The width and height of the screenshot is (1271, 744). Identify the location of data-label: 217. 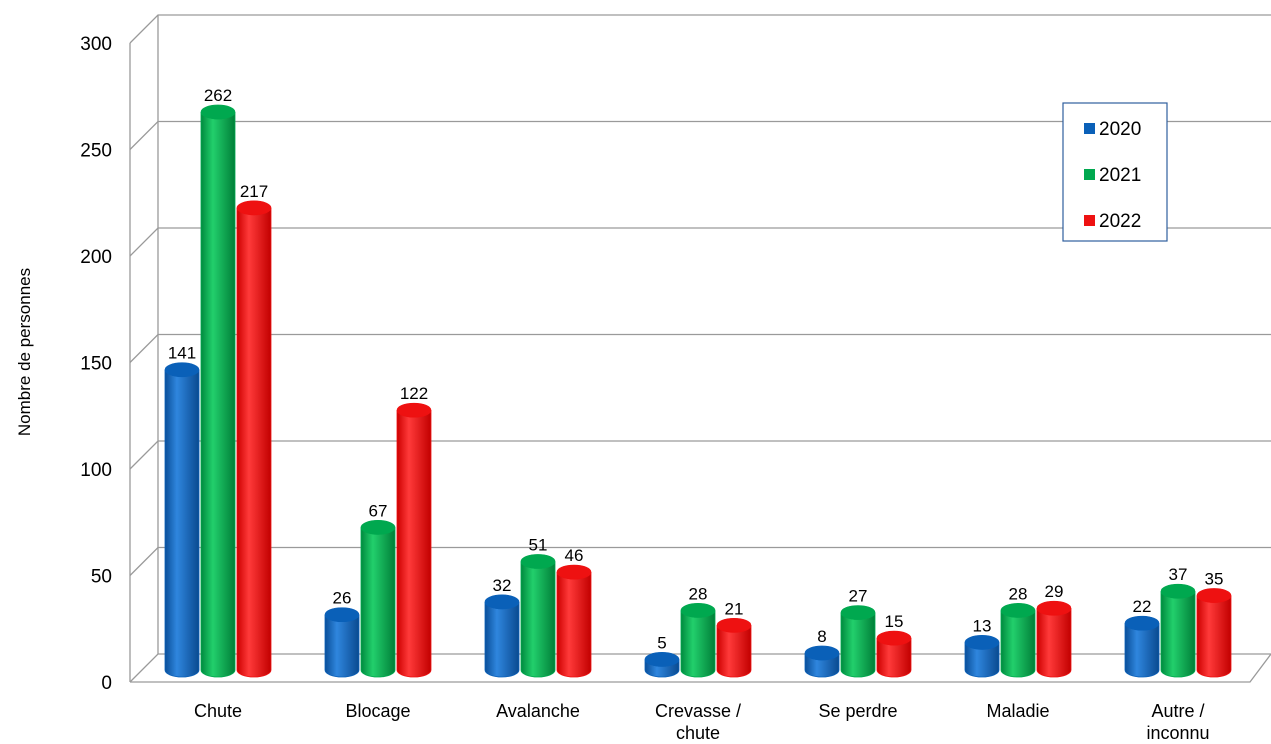
(254, 191).